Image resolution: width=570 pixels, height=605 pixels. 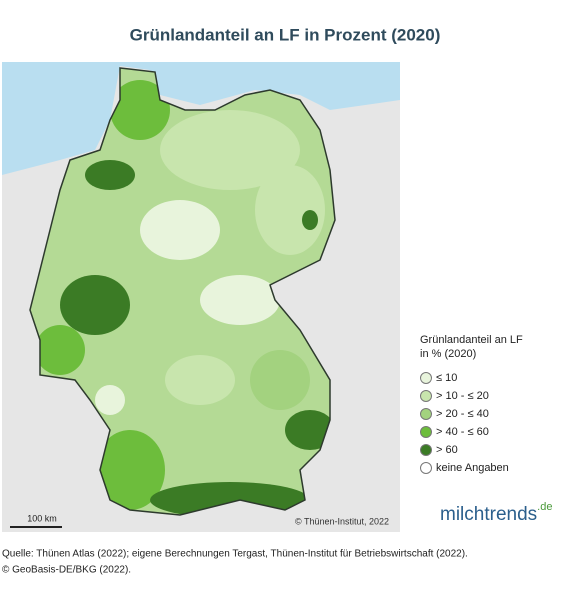 What do you see at coordinates (448, 354) in the screenshot?
I see `legend-title: in % (2020)` at bounding box center [448, 354].